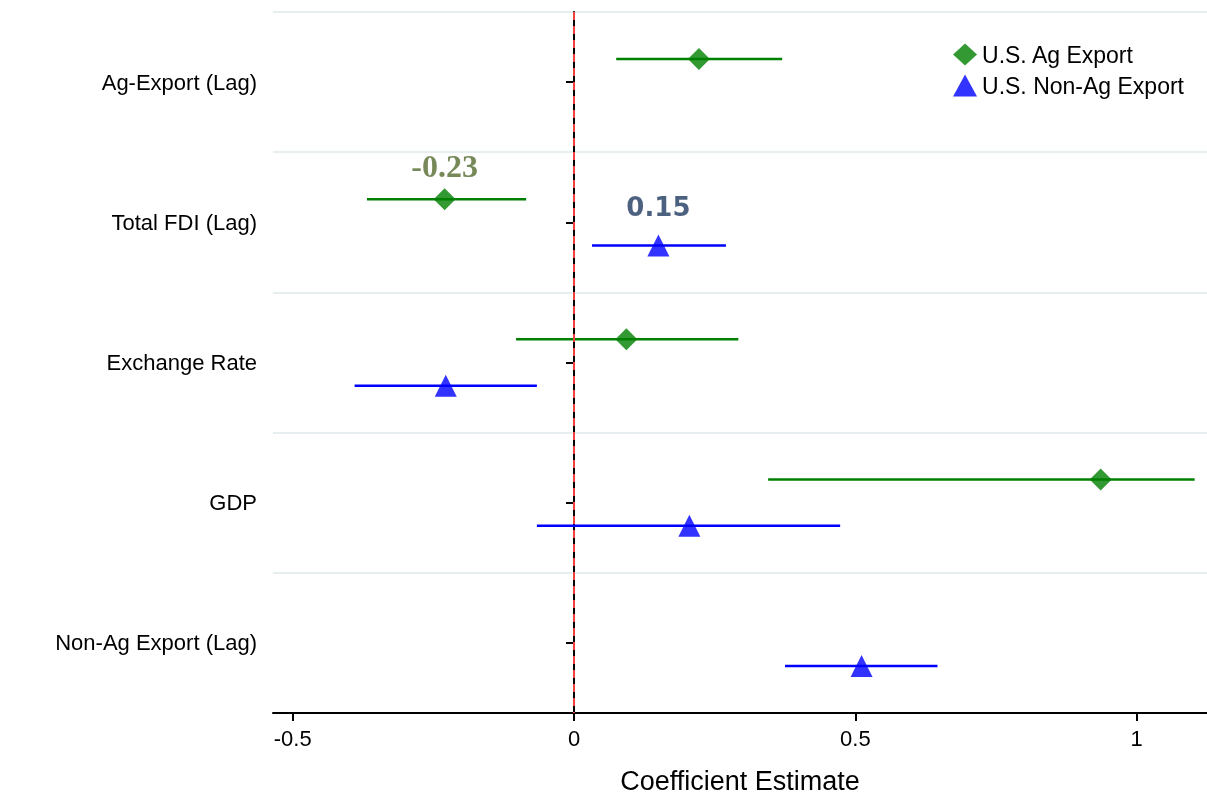  What do you see at coordinates (740, 780) in the screenshot?
I see `x-axis-title: Coefficient Estimate` at bounding box center [740, 780].